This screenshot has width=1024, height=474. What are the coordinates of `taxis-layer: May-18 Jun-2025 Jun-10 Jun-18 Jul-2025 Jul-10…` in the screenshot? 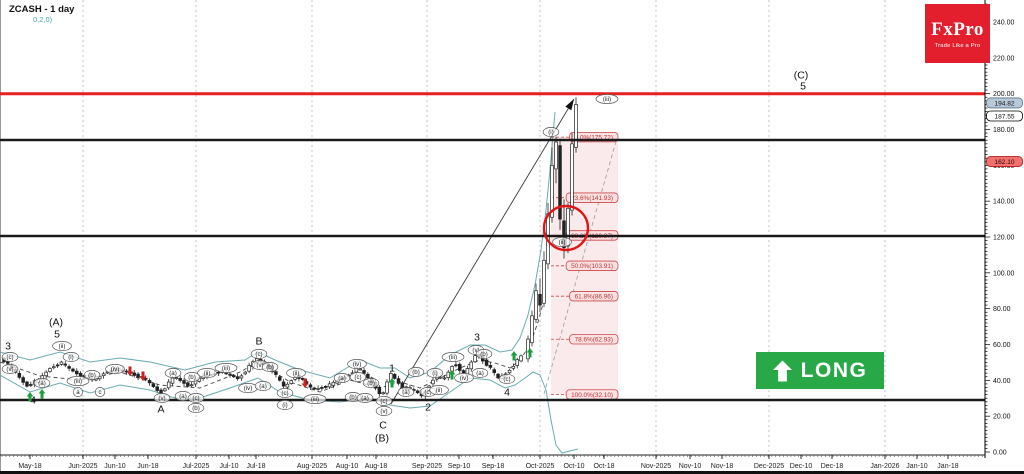 It's located at (512, 464).